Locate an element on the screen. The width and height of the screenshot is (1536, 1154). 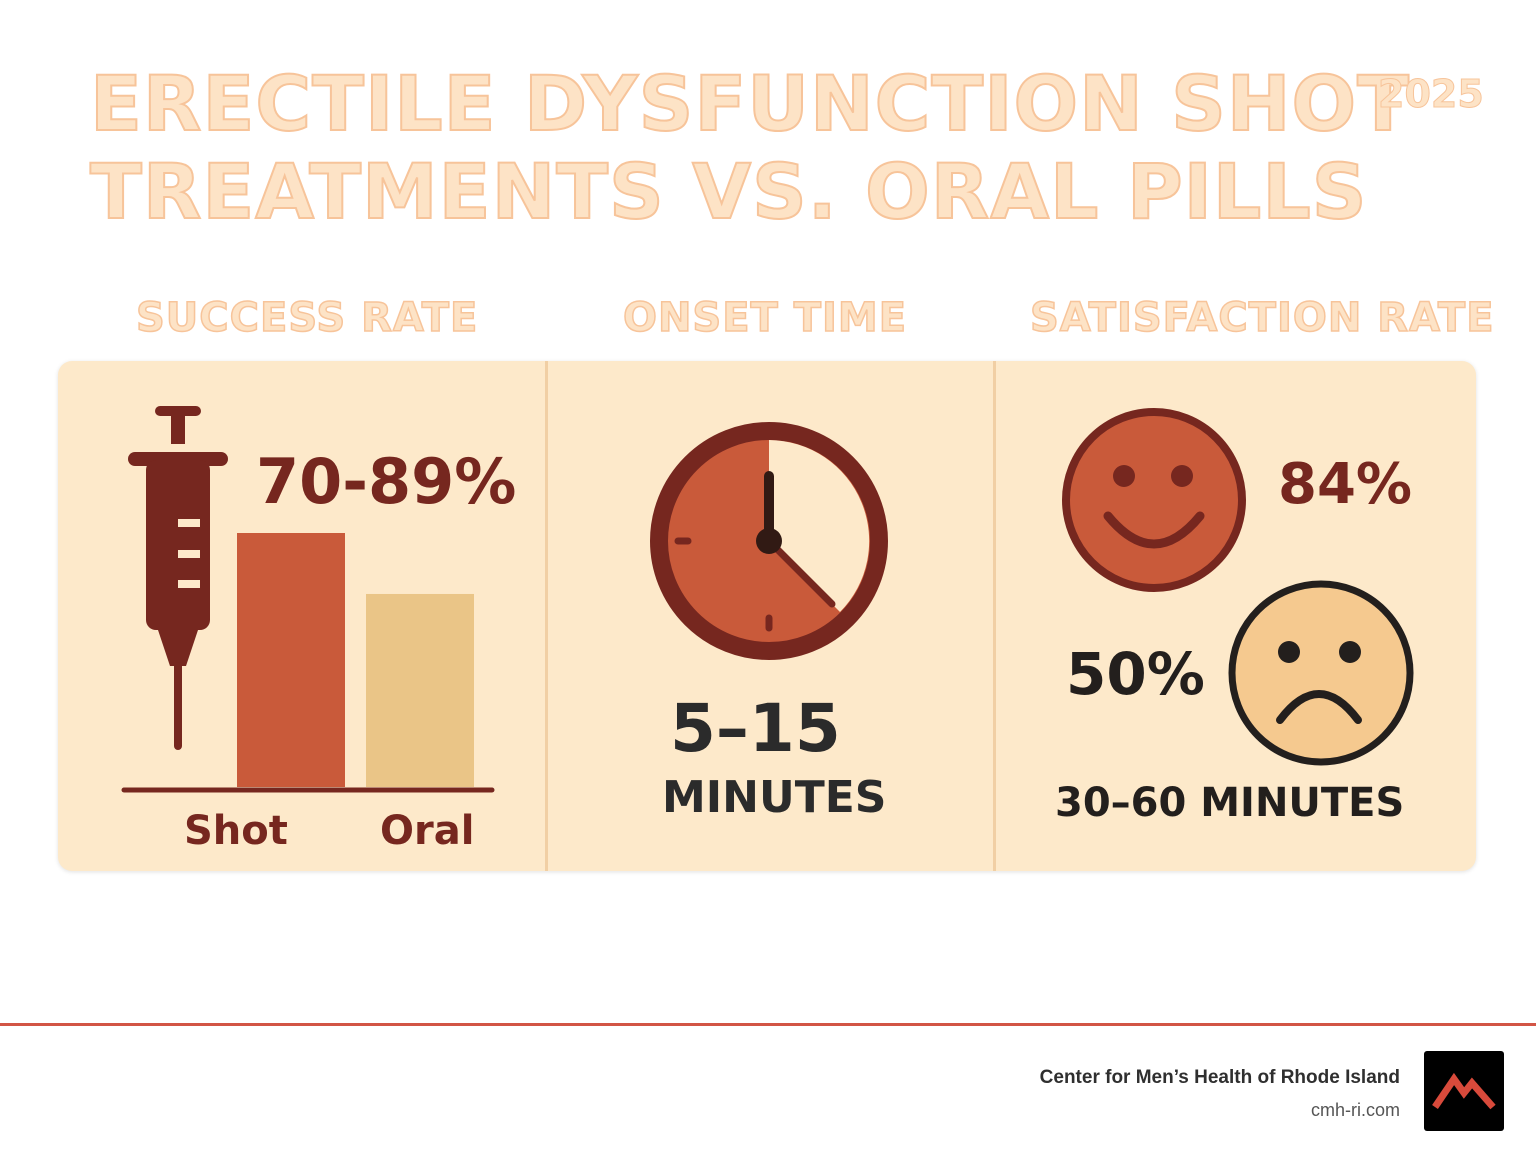
year-label: 2025 is located at coordinates (1431, 94).